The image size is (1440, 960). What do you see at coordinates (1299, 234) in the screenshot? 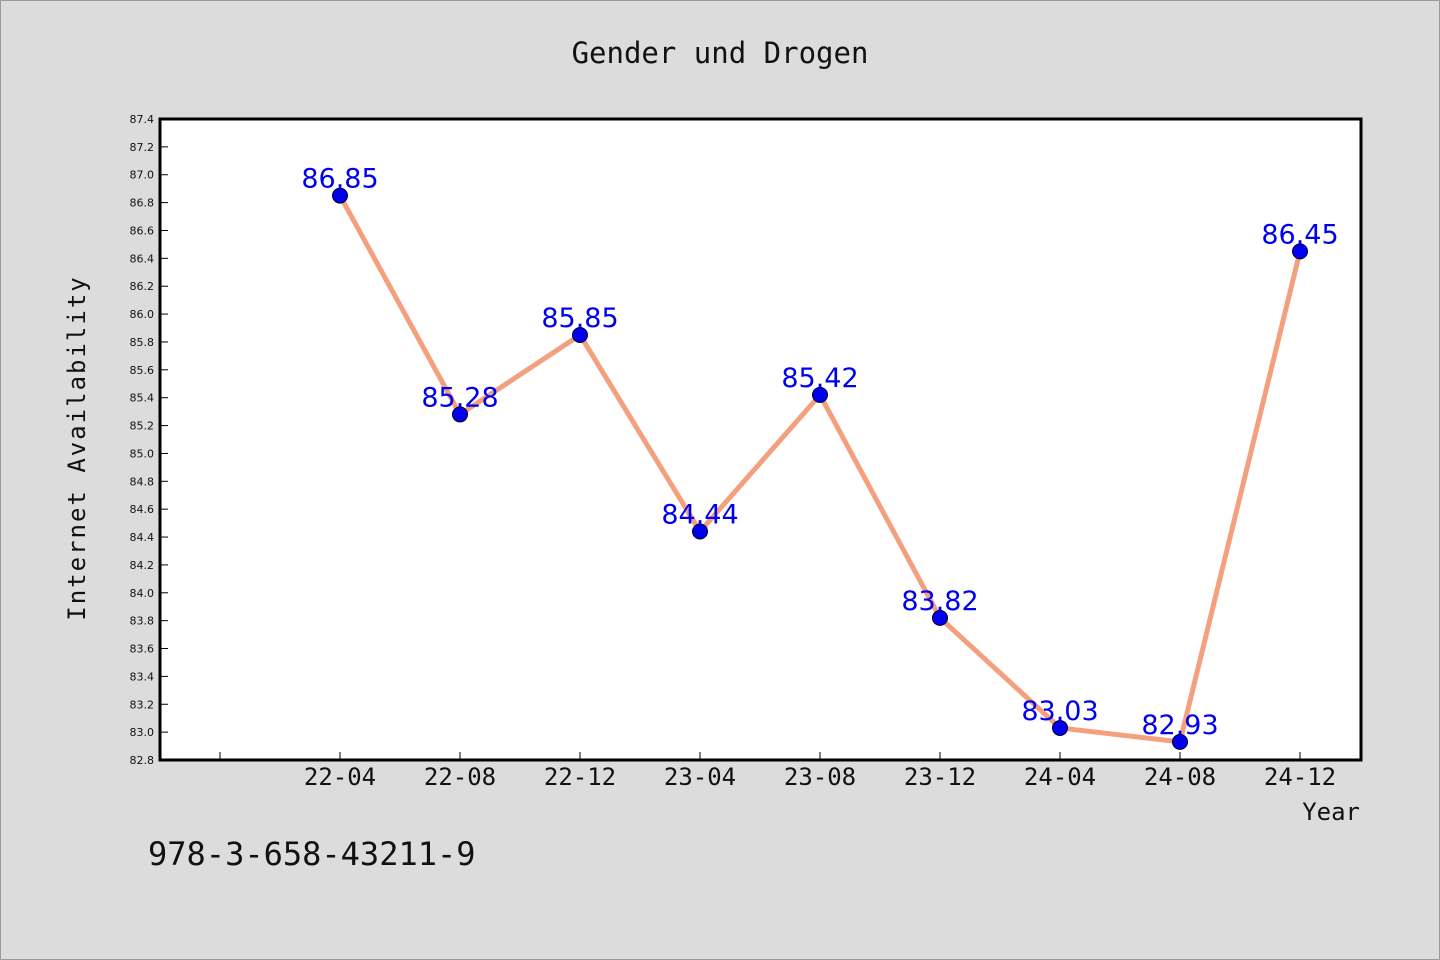
I see `data-label: 86.45` at bounding box center [1299, 234].